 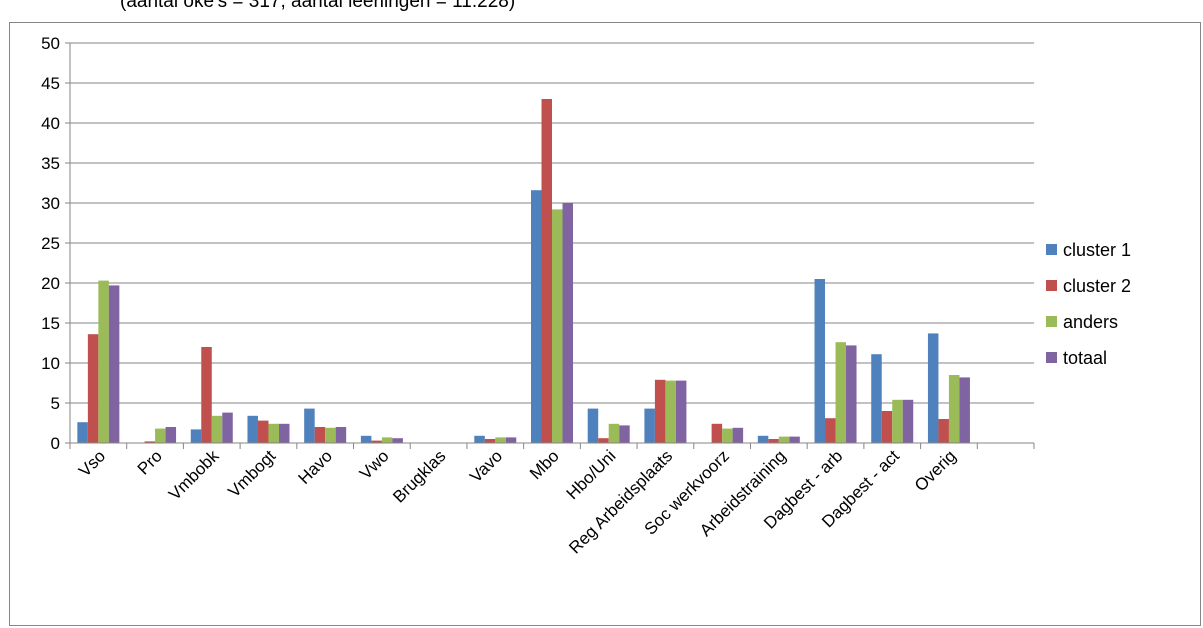 What do you see at coordinates (419, 476) in the screenshot?
I see `x-tick-label: Brugklas` at bounding box center [419, 476].